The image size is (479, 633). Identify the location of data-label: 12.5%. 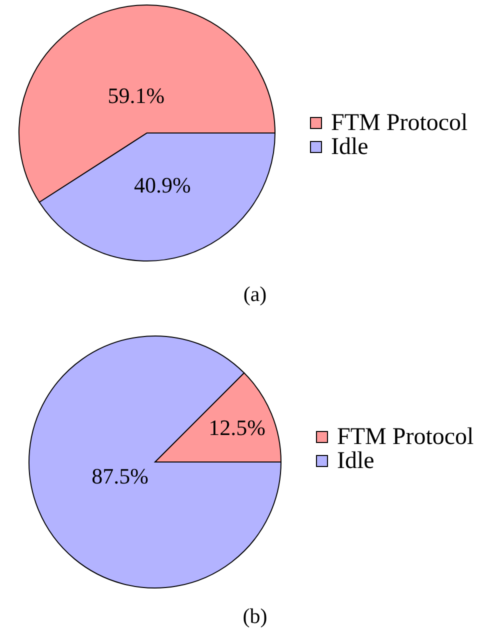
(237, 427).